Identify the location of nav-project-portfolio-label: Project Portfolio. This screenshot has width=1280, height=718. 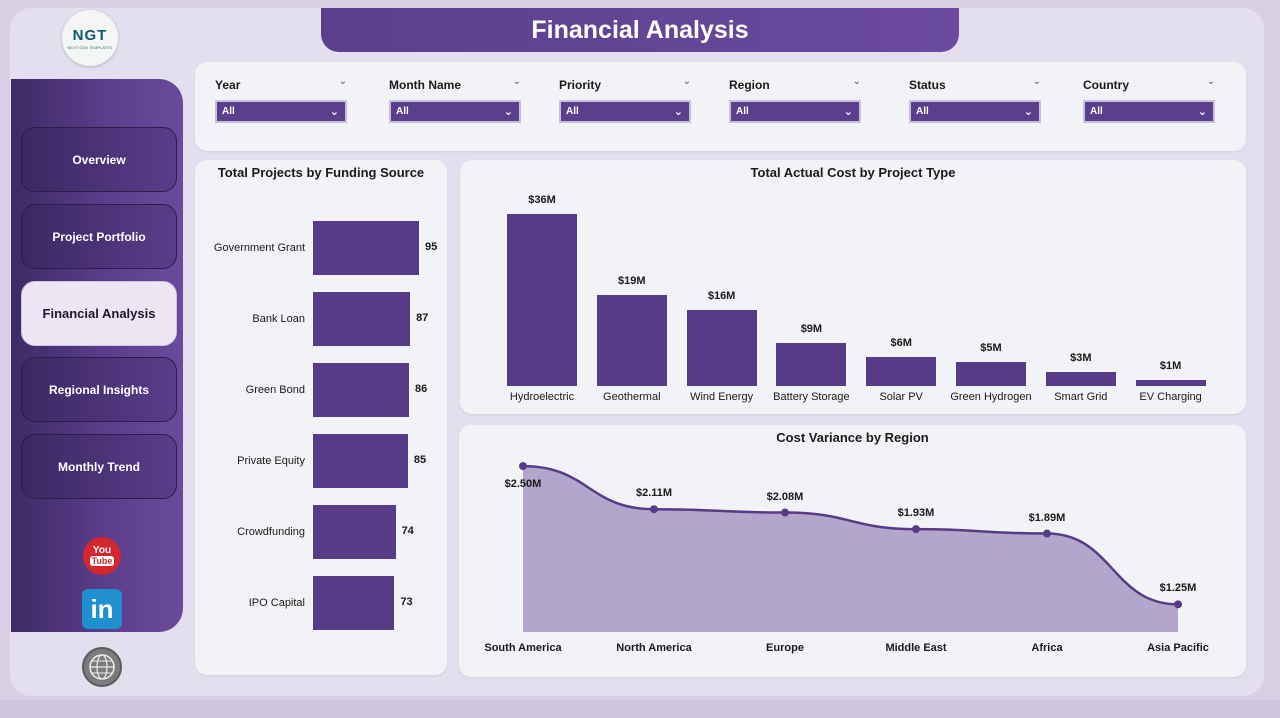
(99, 236).